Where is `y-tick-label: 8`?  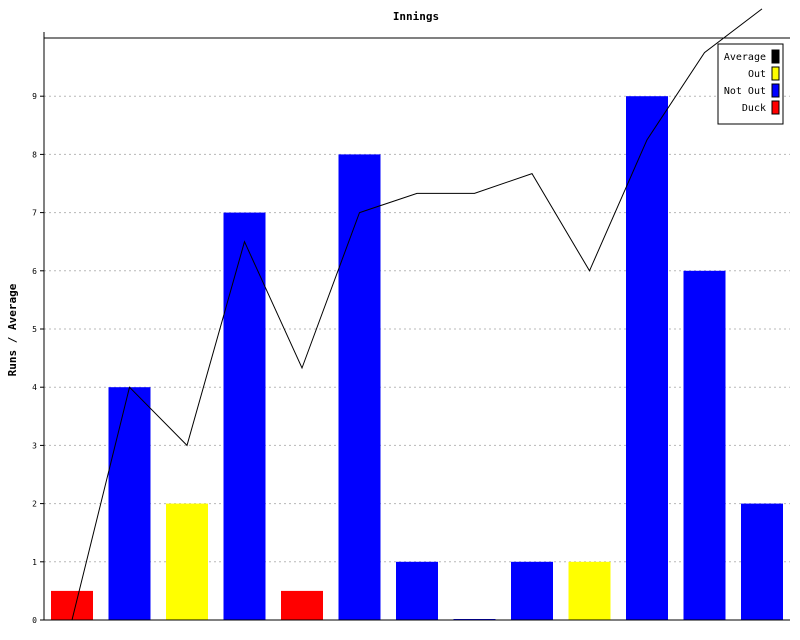
y-tick-label: 8 is located at coordinates (34, 154).